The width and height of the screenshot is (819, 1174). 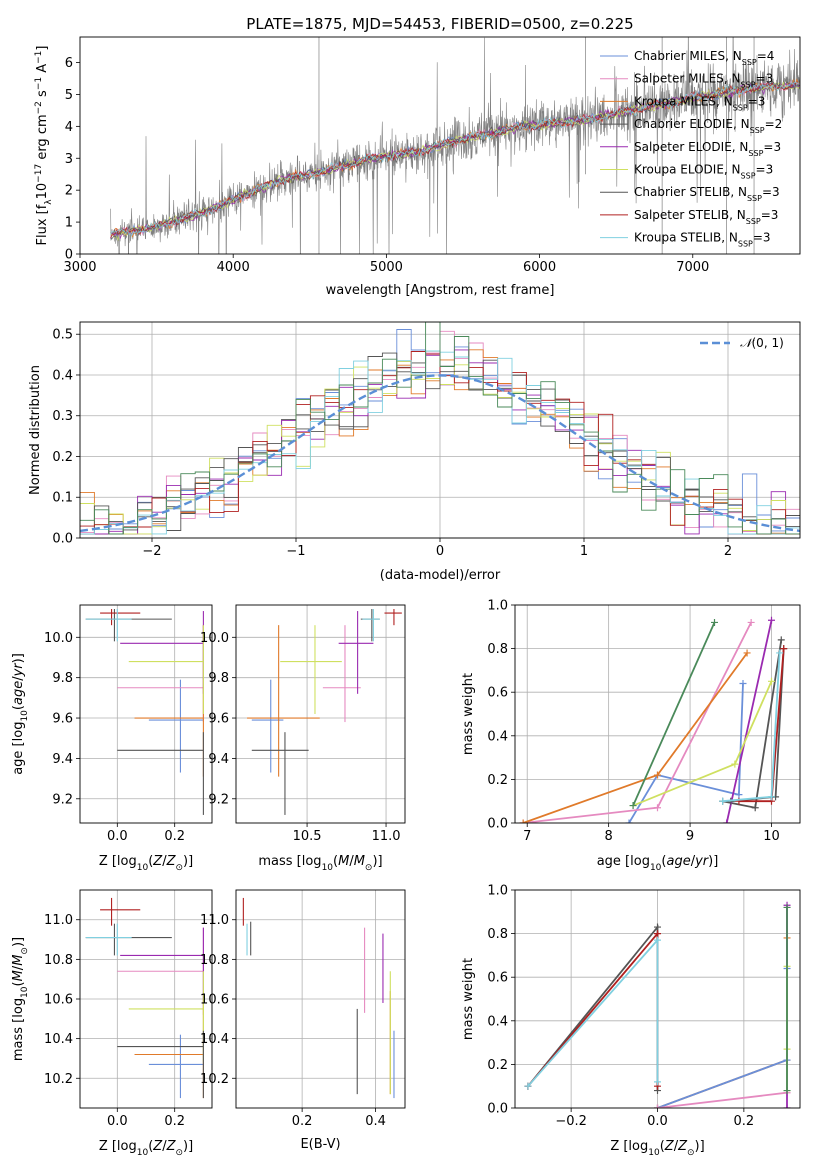 I want to click on legend-label: Chabrier MILES, NSSP=4, so click(x=704, y=58).